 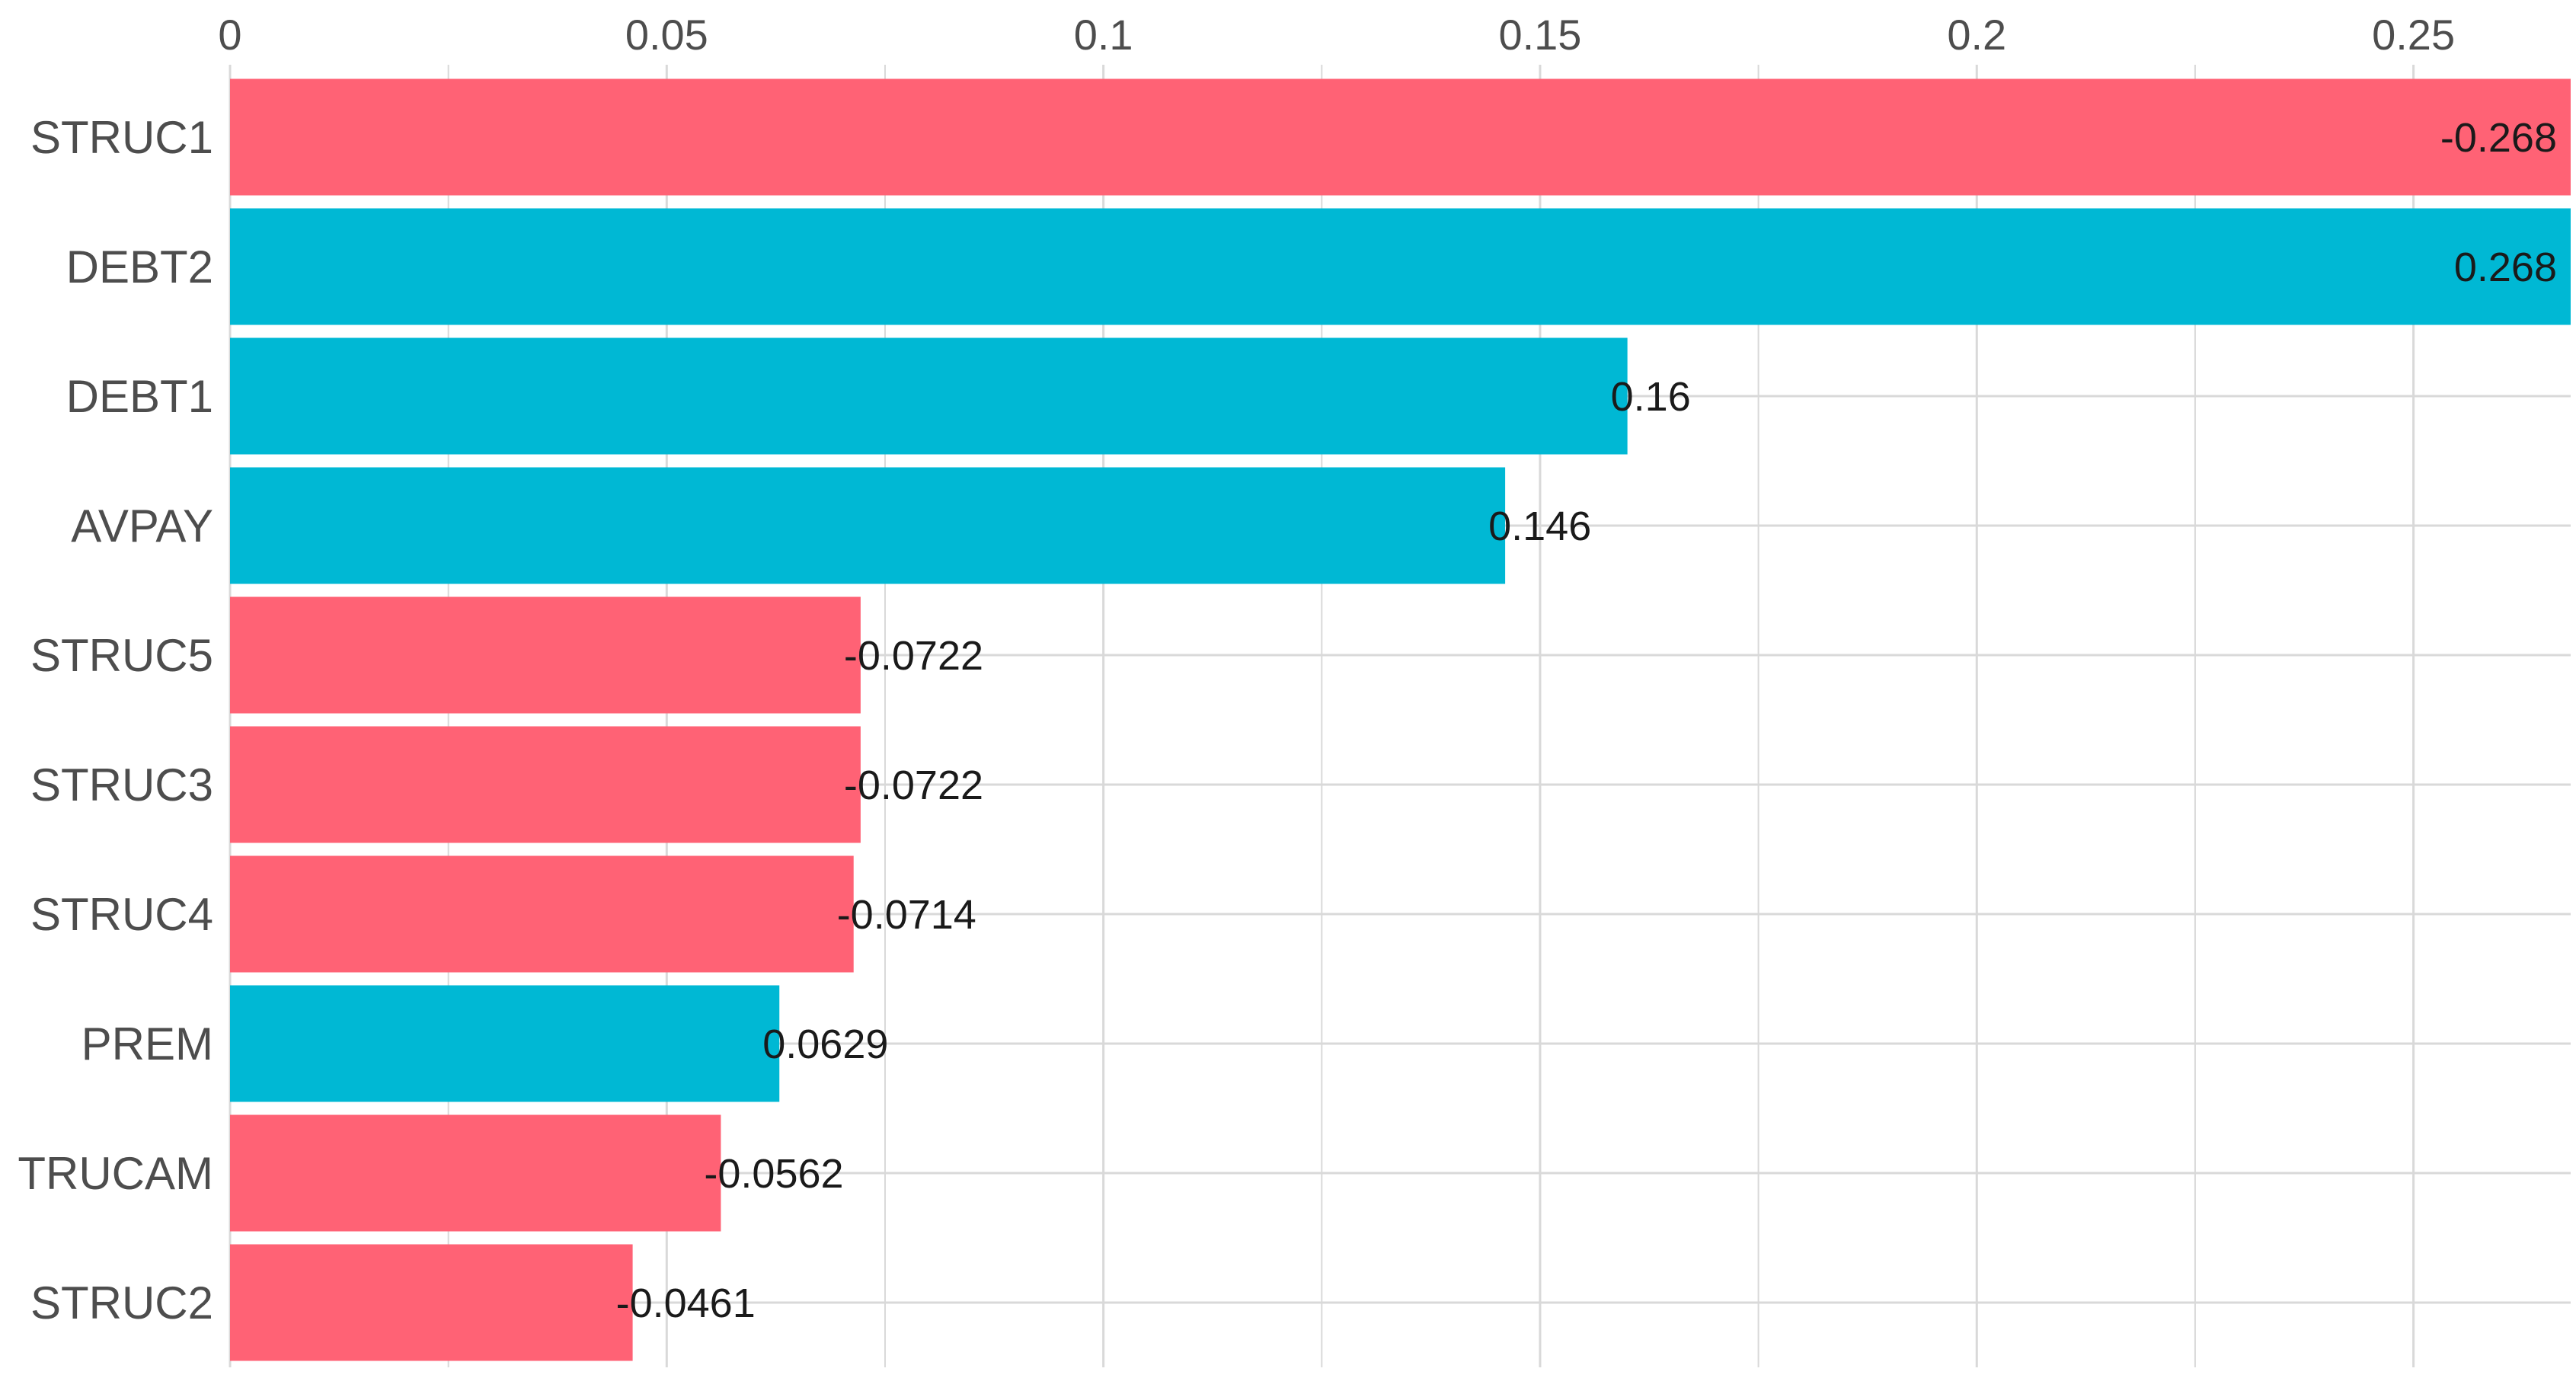 I want to click on bar-prem, so click(x=505, y=1043).